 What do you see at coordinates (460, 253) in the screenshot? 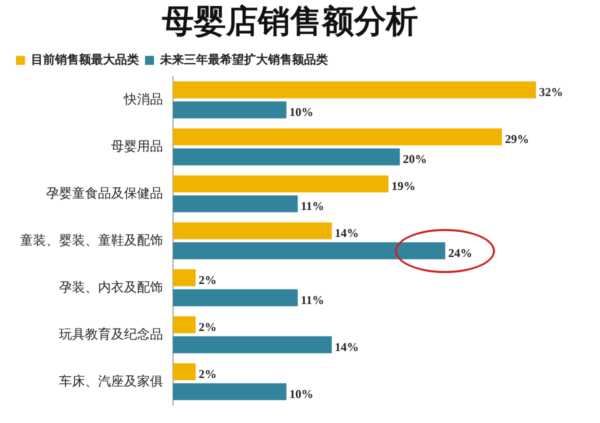
I see `data-label: 24%` at bounding box center [460, 253].